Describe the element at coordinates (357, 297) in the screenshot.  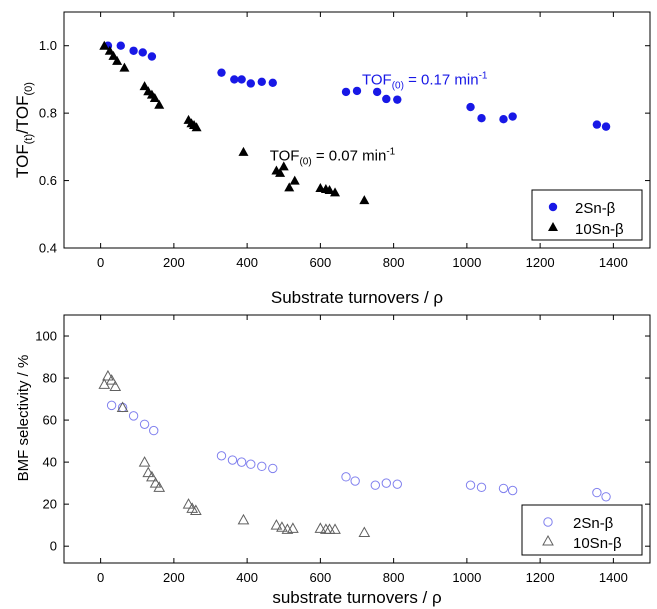
I see `top-x-axis-label: Substrate turnovers / ρ` at that location.